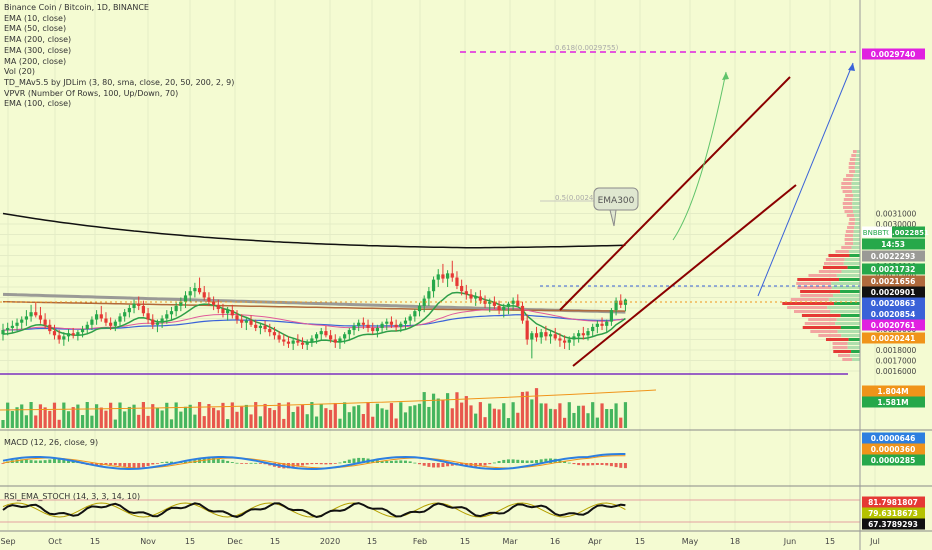 The width and height of the screenshot is (932, 550). I want to click on x-tick-label: Sep, so click(7, 541).